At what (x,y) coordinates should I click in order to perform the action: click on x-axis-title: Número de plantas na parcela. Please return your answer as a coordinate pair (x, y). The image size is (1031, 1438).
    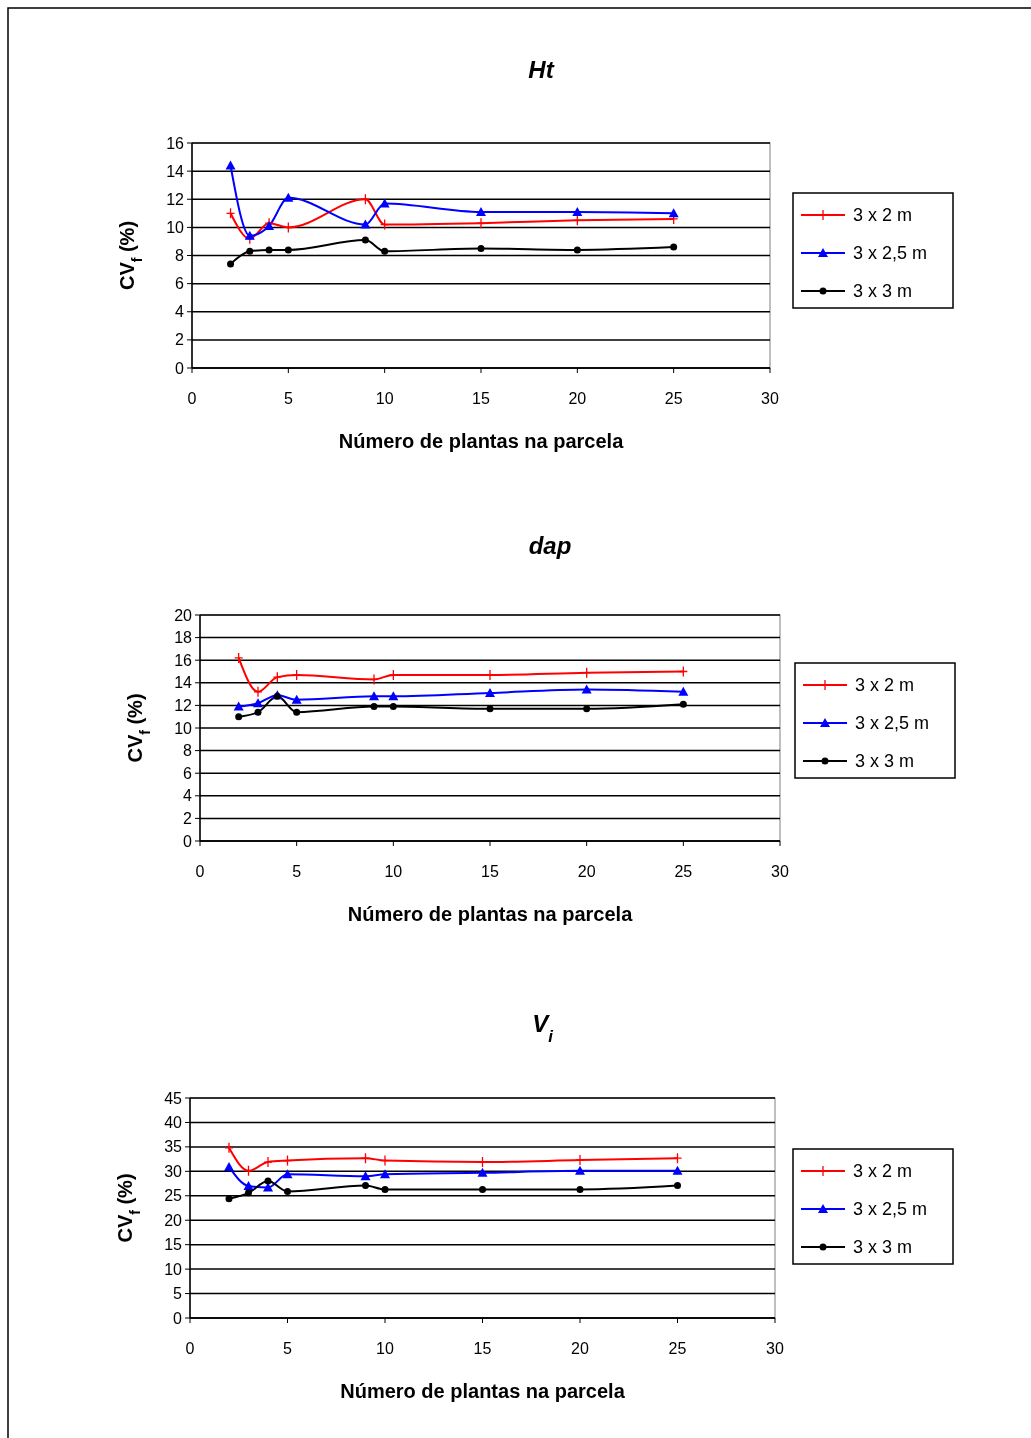
    Looking at the image, I should click on (483, 1391).